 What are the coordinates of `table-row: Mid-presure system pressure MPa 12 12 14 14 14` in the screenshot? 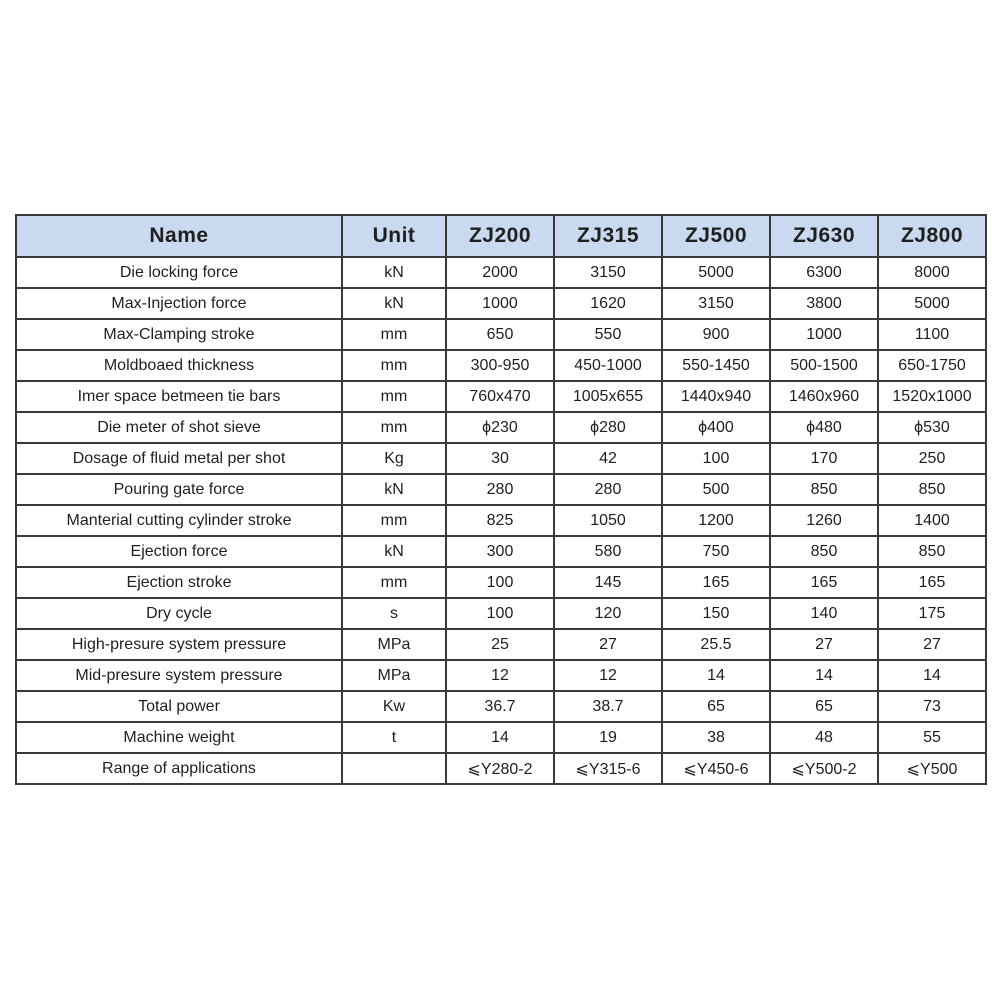 It's located at (501, 675).